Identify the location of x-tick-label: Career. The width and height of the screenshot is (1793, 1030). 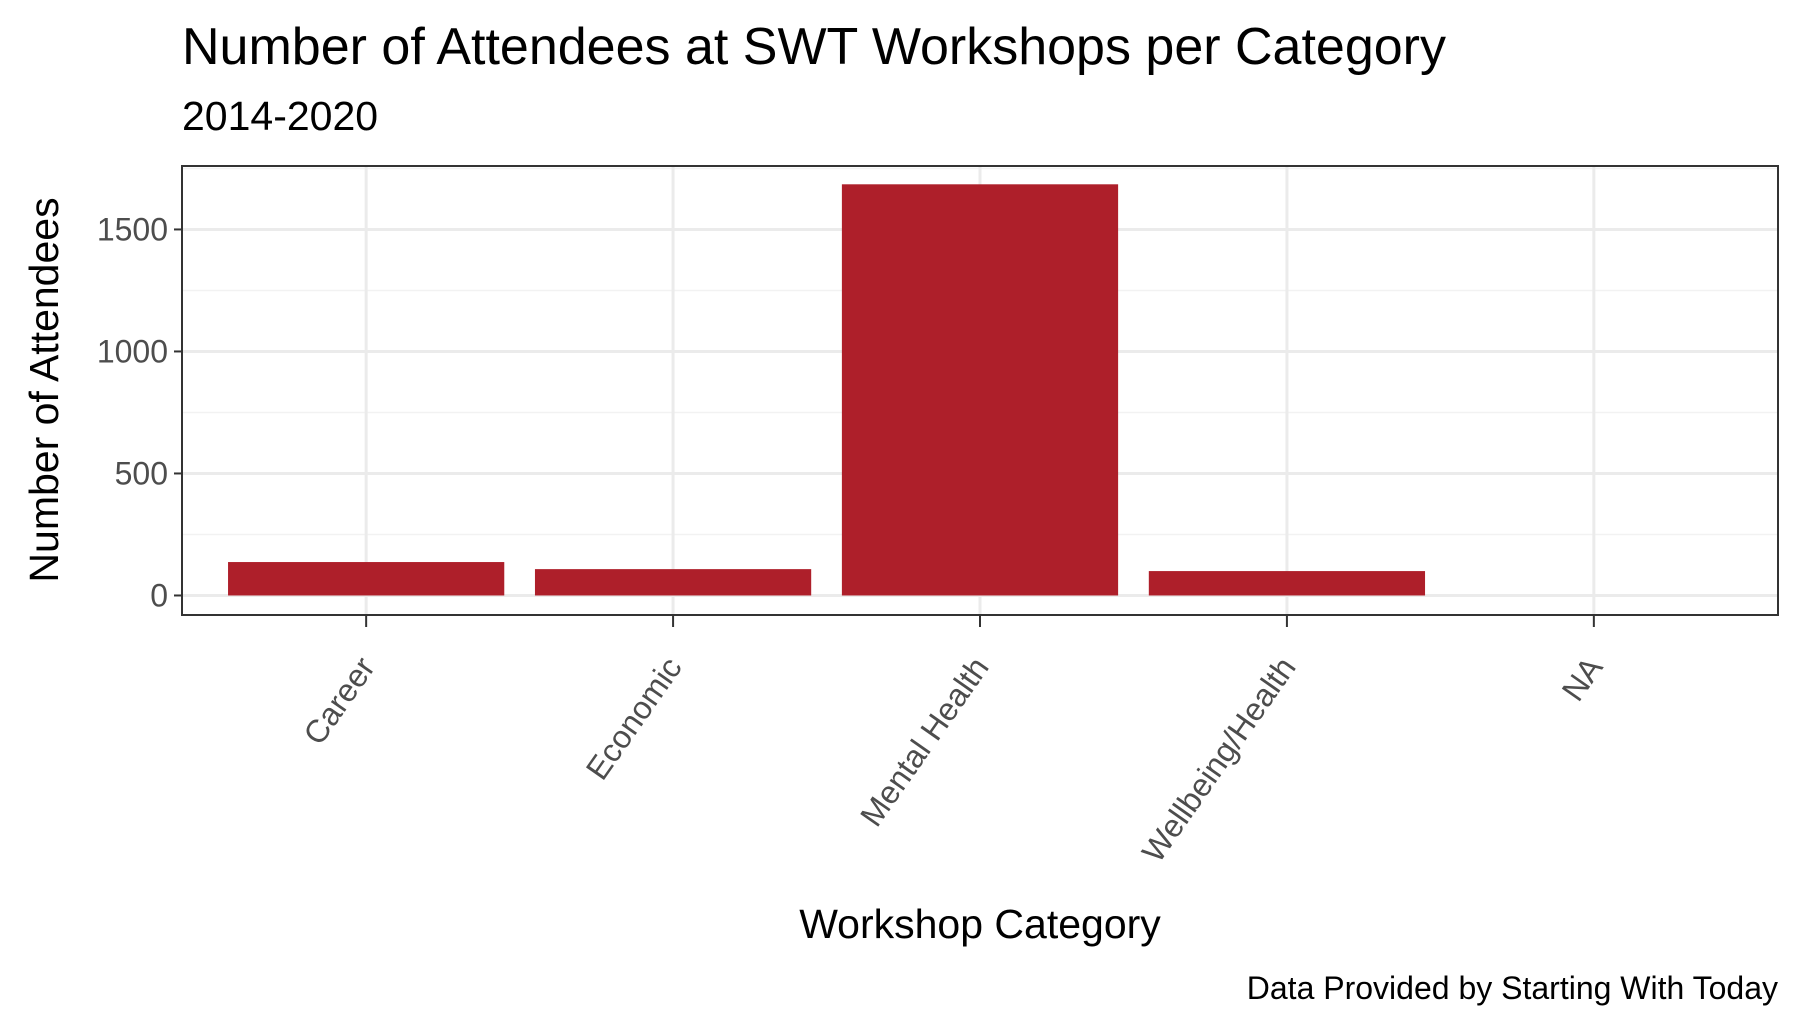
(339, 700).